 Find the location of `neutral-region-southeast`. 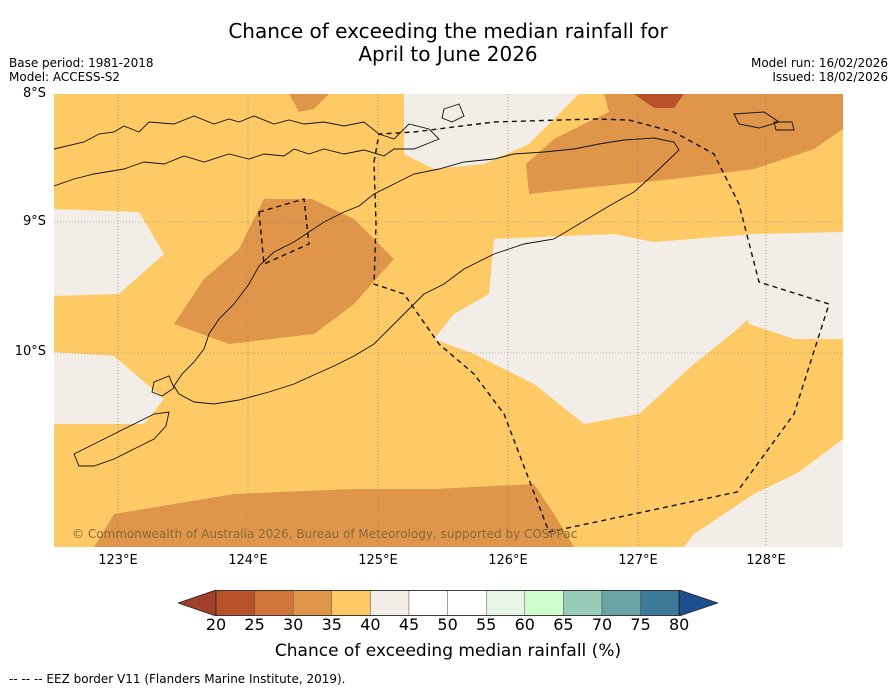

neutral-region-southeast is located at coordinates (763, 444).